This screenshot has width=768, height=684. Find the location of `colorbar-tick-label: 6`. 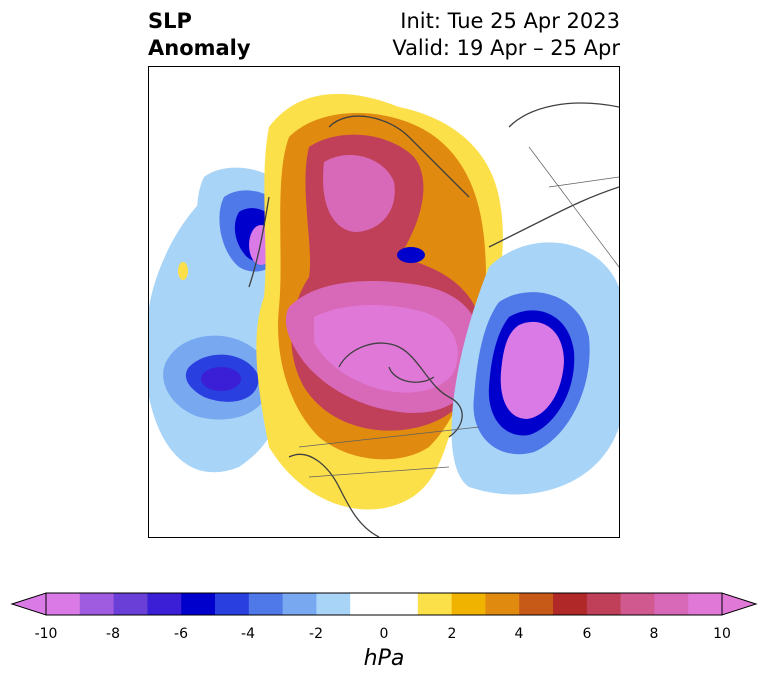

colorbar-tick-label: 6 is located at coordinates (587, 634).